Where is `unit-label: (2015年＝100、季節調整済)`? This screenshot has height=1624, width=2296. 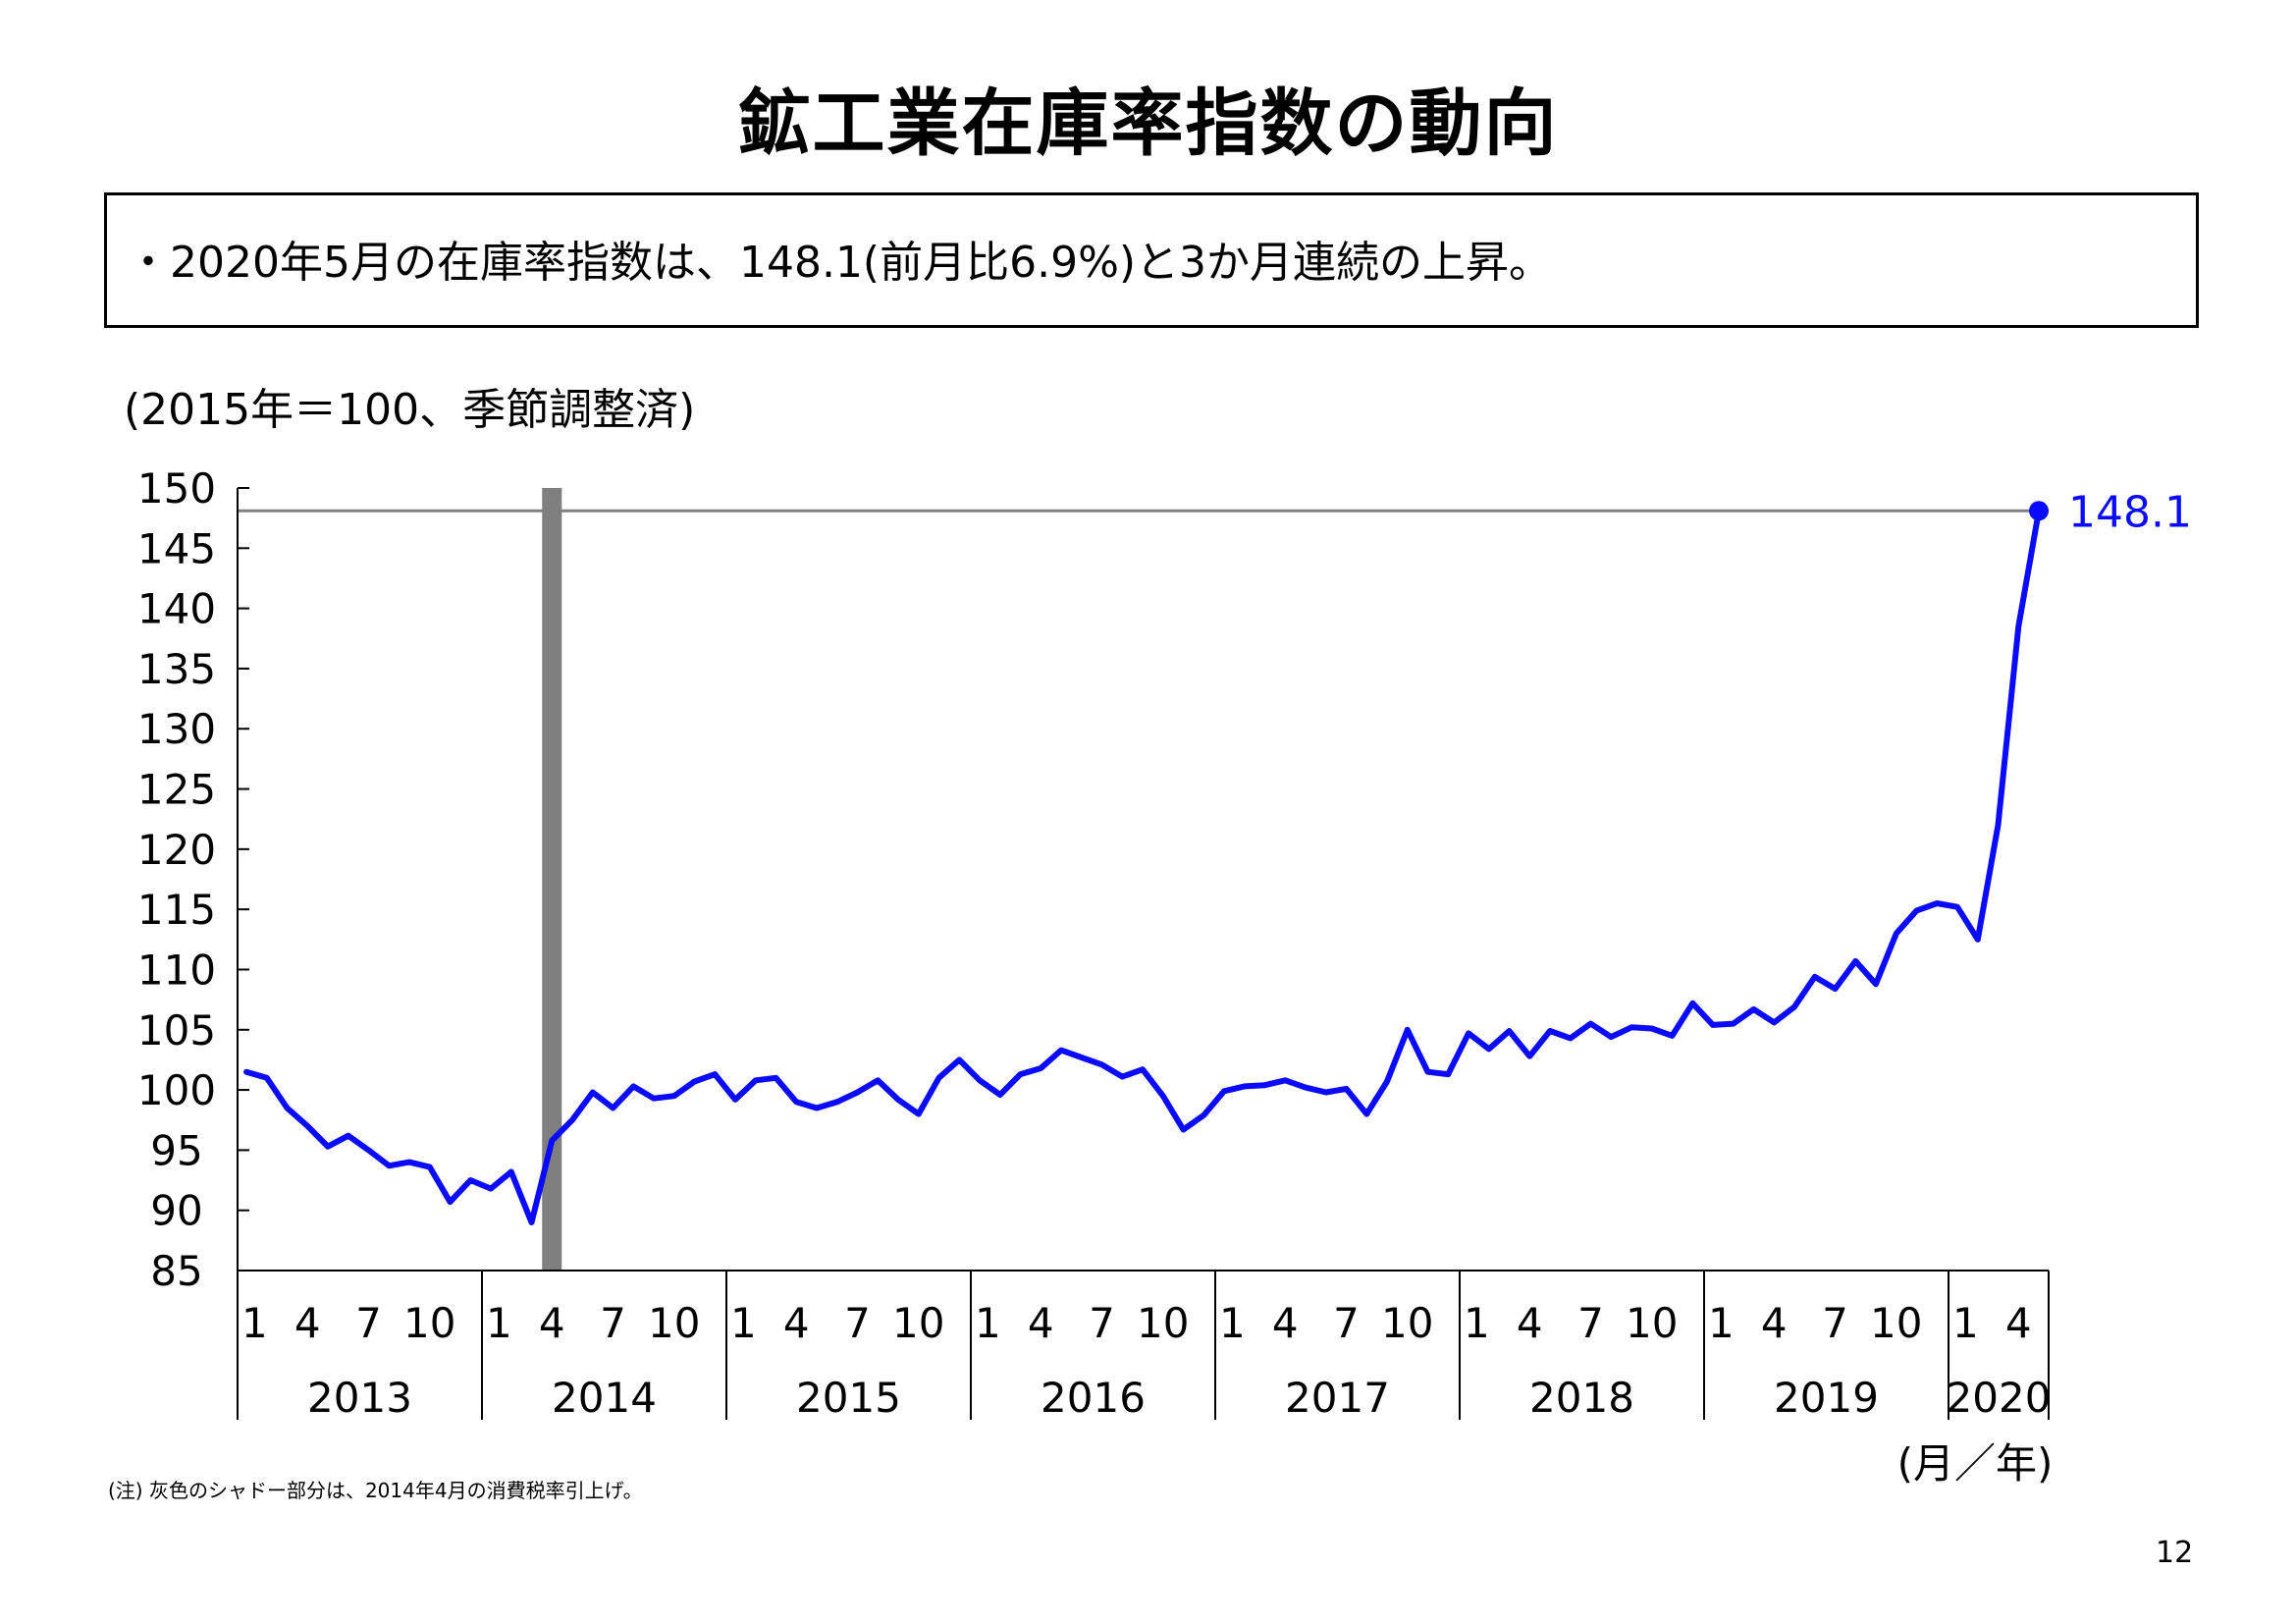 unit-label: (2015年＝100、季節調整済) is located at coordinates (410, 410).